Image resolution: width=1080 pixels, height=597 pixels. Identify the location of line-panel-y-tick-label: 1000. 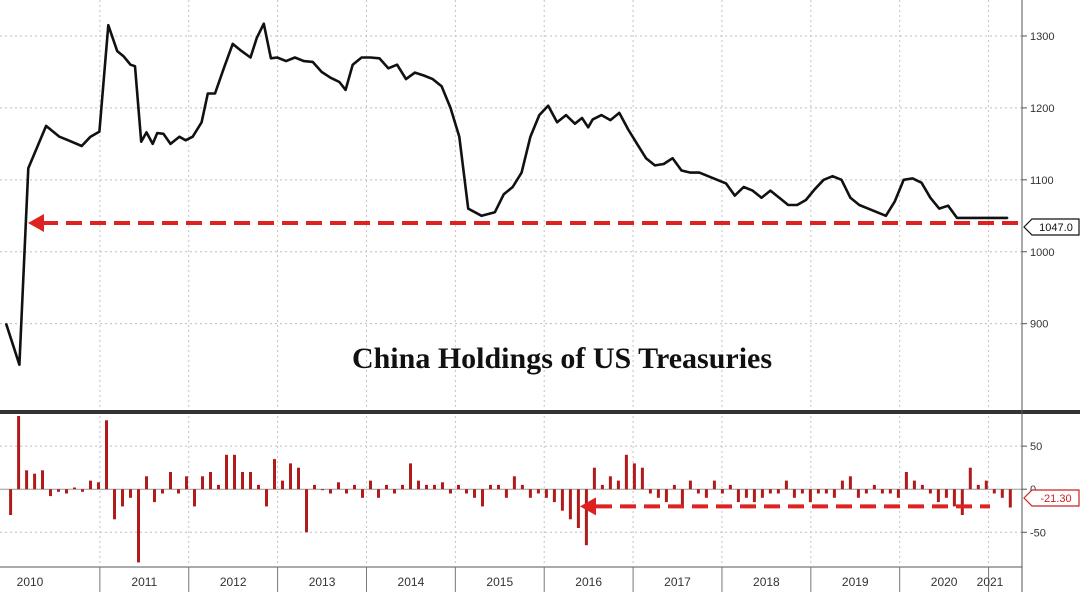
(1042, 253).